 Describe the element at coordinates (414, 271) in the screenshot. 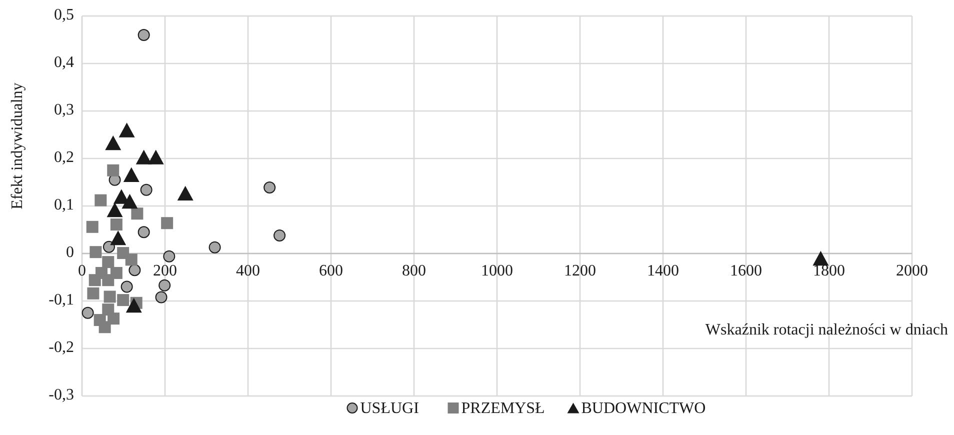

I see `x-tick-label: 800` at that location.